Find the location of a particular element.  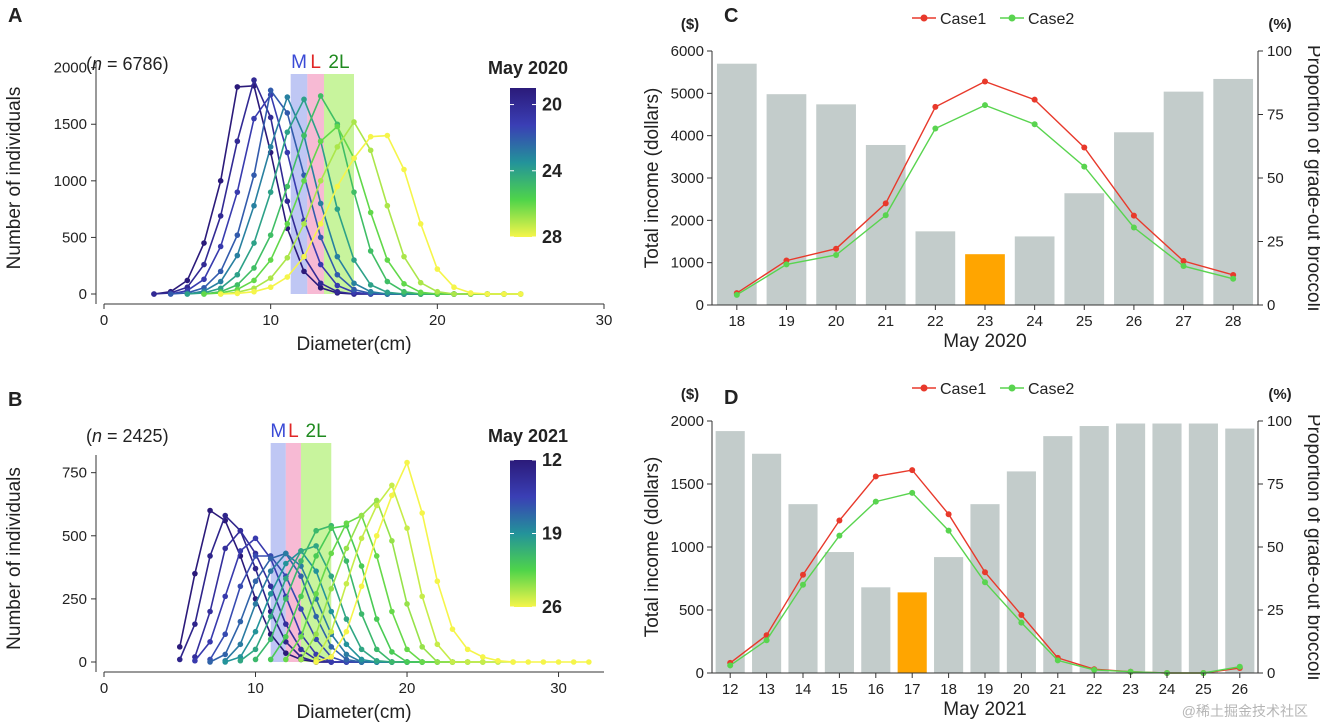

x-tick-label: 22 is located at coordinates (935, 321).